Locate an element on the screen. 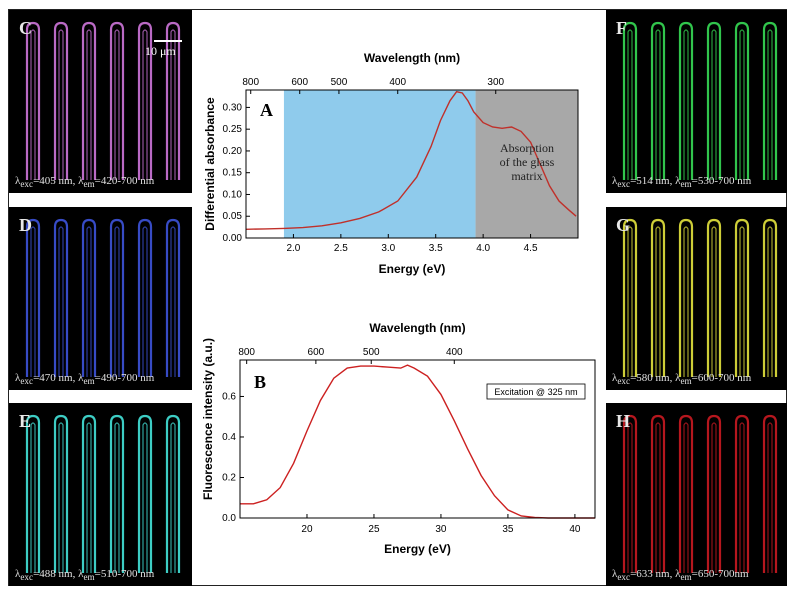  x-tick-label: 35 is located at coordinates (508, 529).